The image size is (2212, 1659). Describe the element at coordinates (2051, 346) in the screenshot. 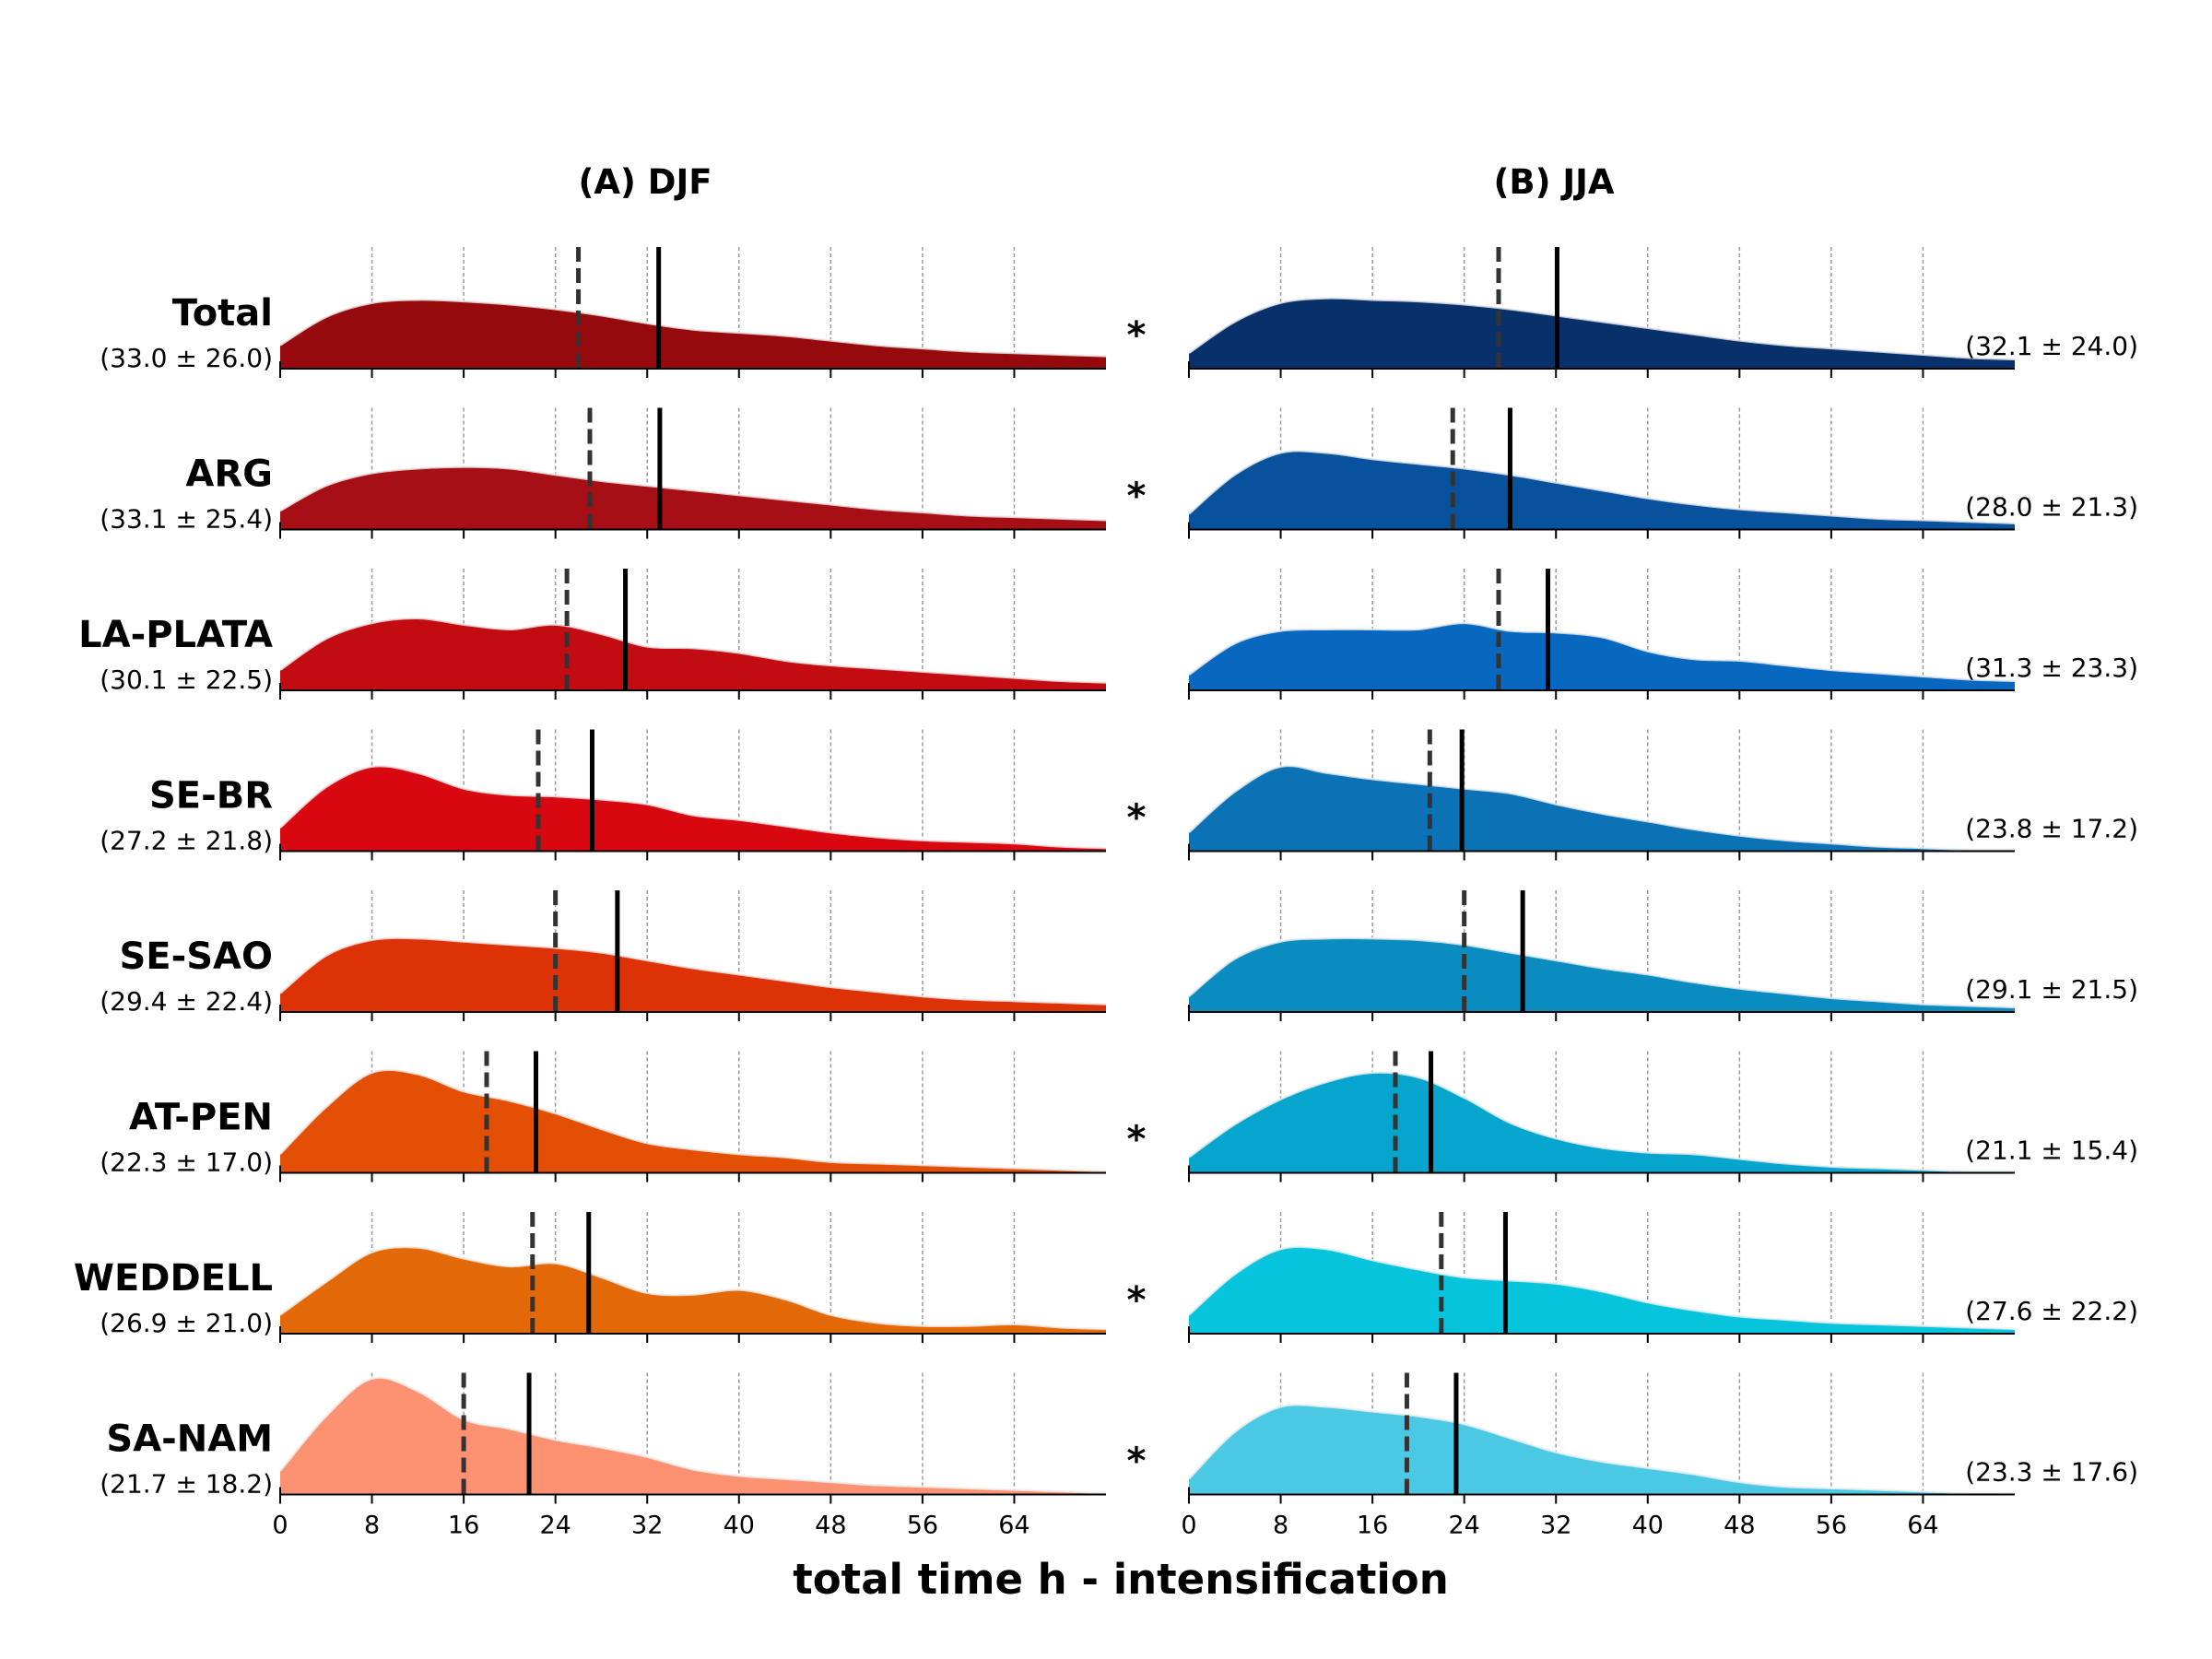

I see `stats-label: (32.1 ± 24.0)` at that location.